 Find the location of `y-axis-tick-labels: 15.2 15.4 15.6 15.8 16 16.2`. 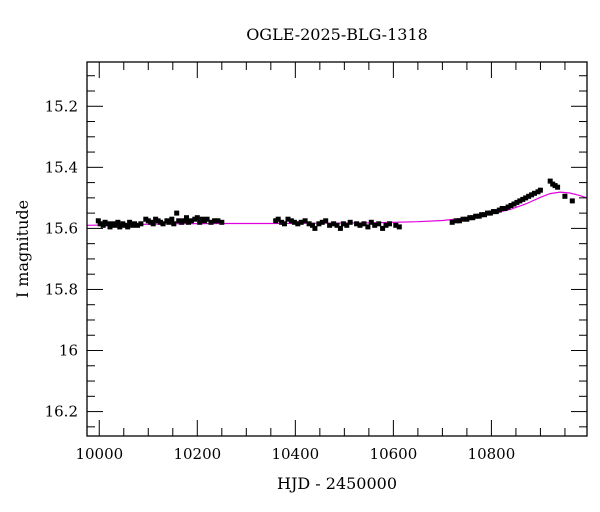

y-axis-tick-labels: 15.2 15.4 15.6 15.8 16 16.2 is located at coordinates (61, 258).